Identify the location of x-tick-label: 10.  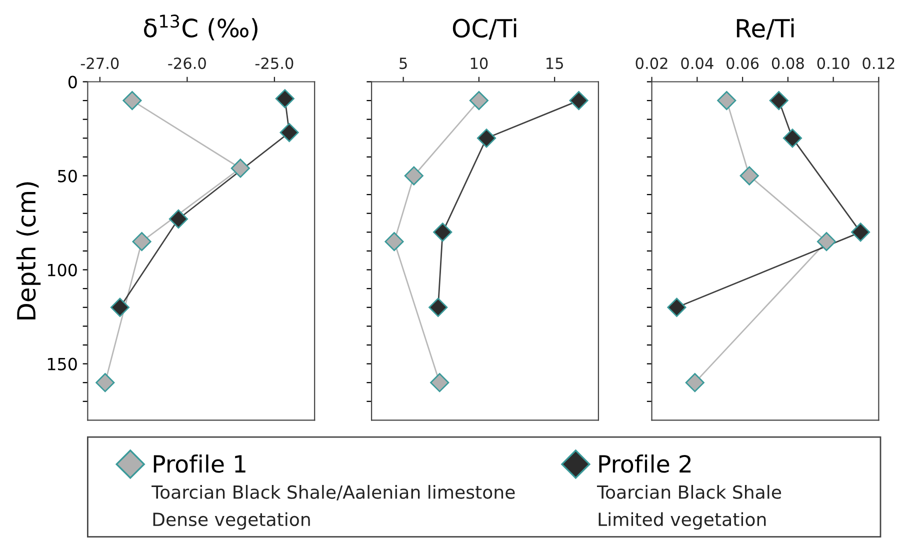
(479, 64).